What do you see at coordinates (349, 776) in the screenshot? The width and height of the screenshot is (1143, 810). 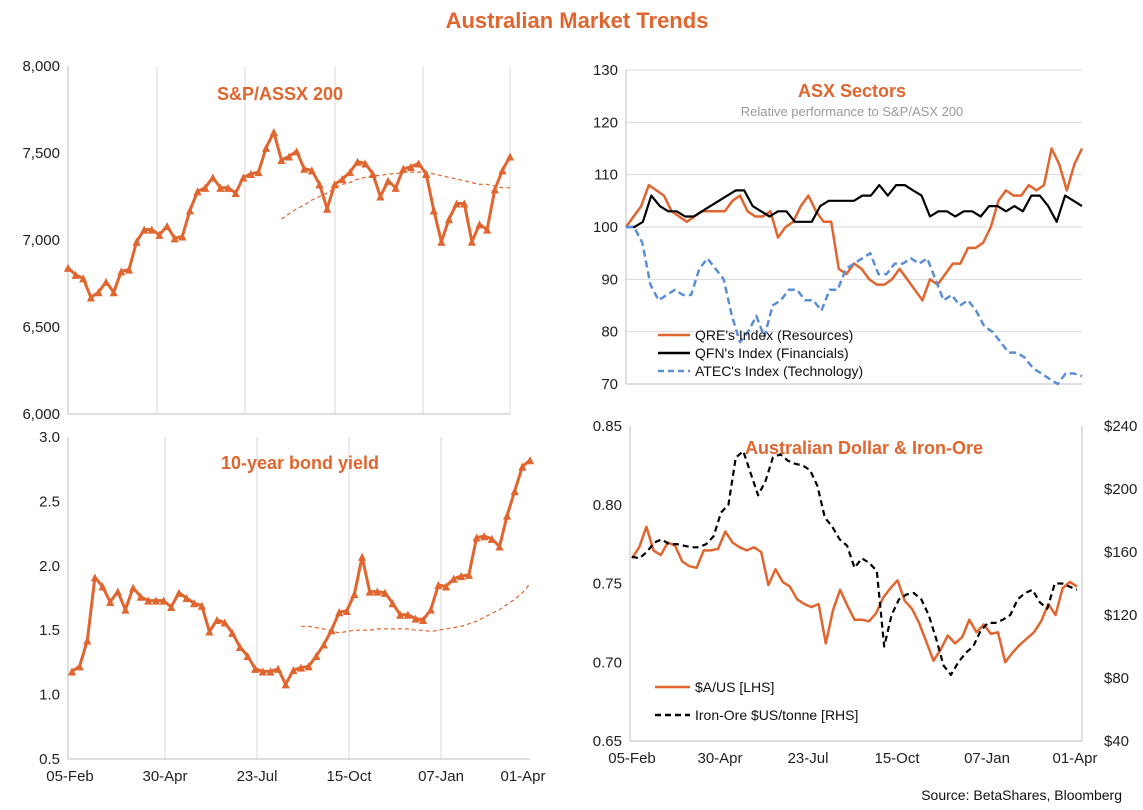 I see `p-bond-xtick-3: 15-Oct` at bounding box center [349, 776].